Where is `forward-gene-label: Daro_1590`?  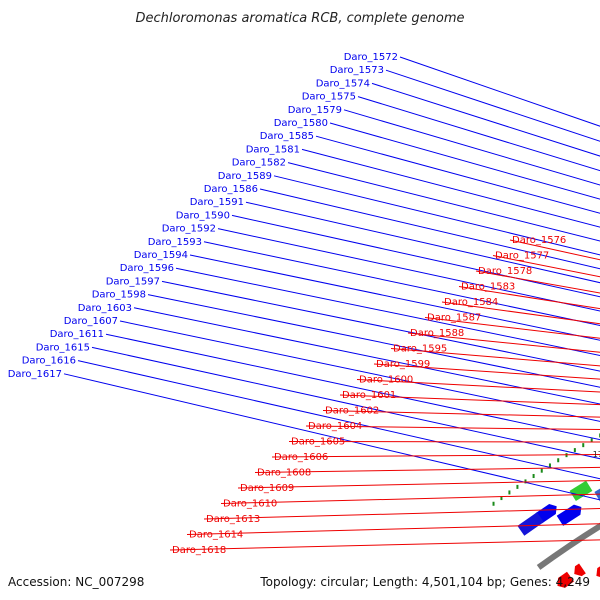
forward-gene-label: Daro_1590 is located at coordinates (203, 215).